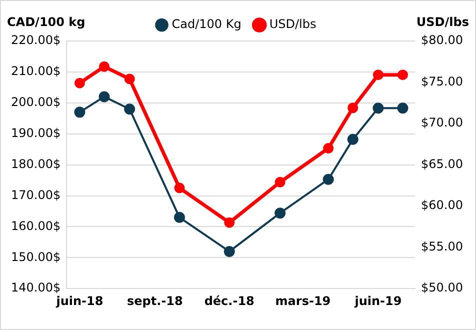 Image resolution: width=476 pixels, height=330 pixels. Describe the element at coordinates (442, 246) in the screenshot. I see `y2-tick-label: $55.00` at that location.